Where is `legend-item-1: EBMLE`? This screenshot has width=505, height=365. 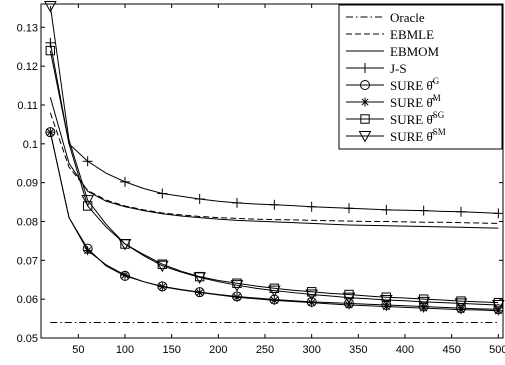 legend-item-1: EBMLE is located at coordinates (390, 34).